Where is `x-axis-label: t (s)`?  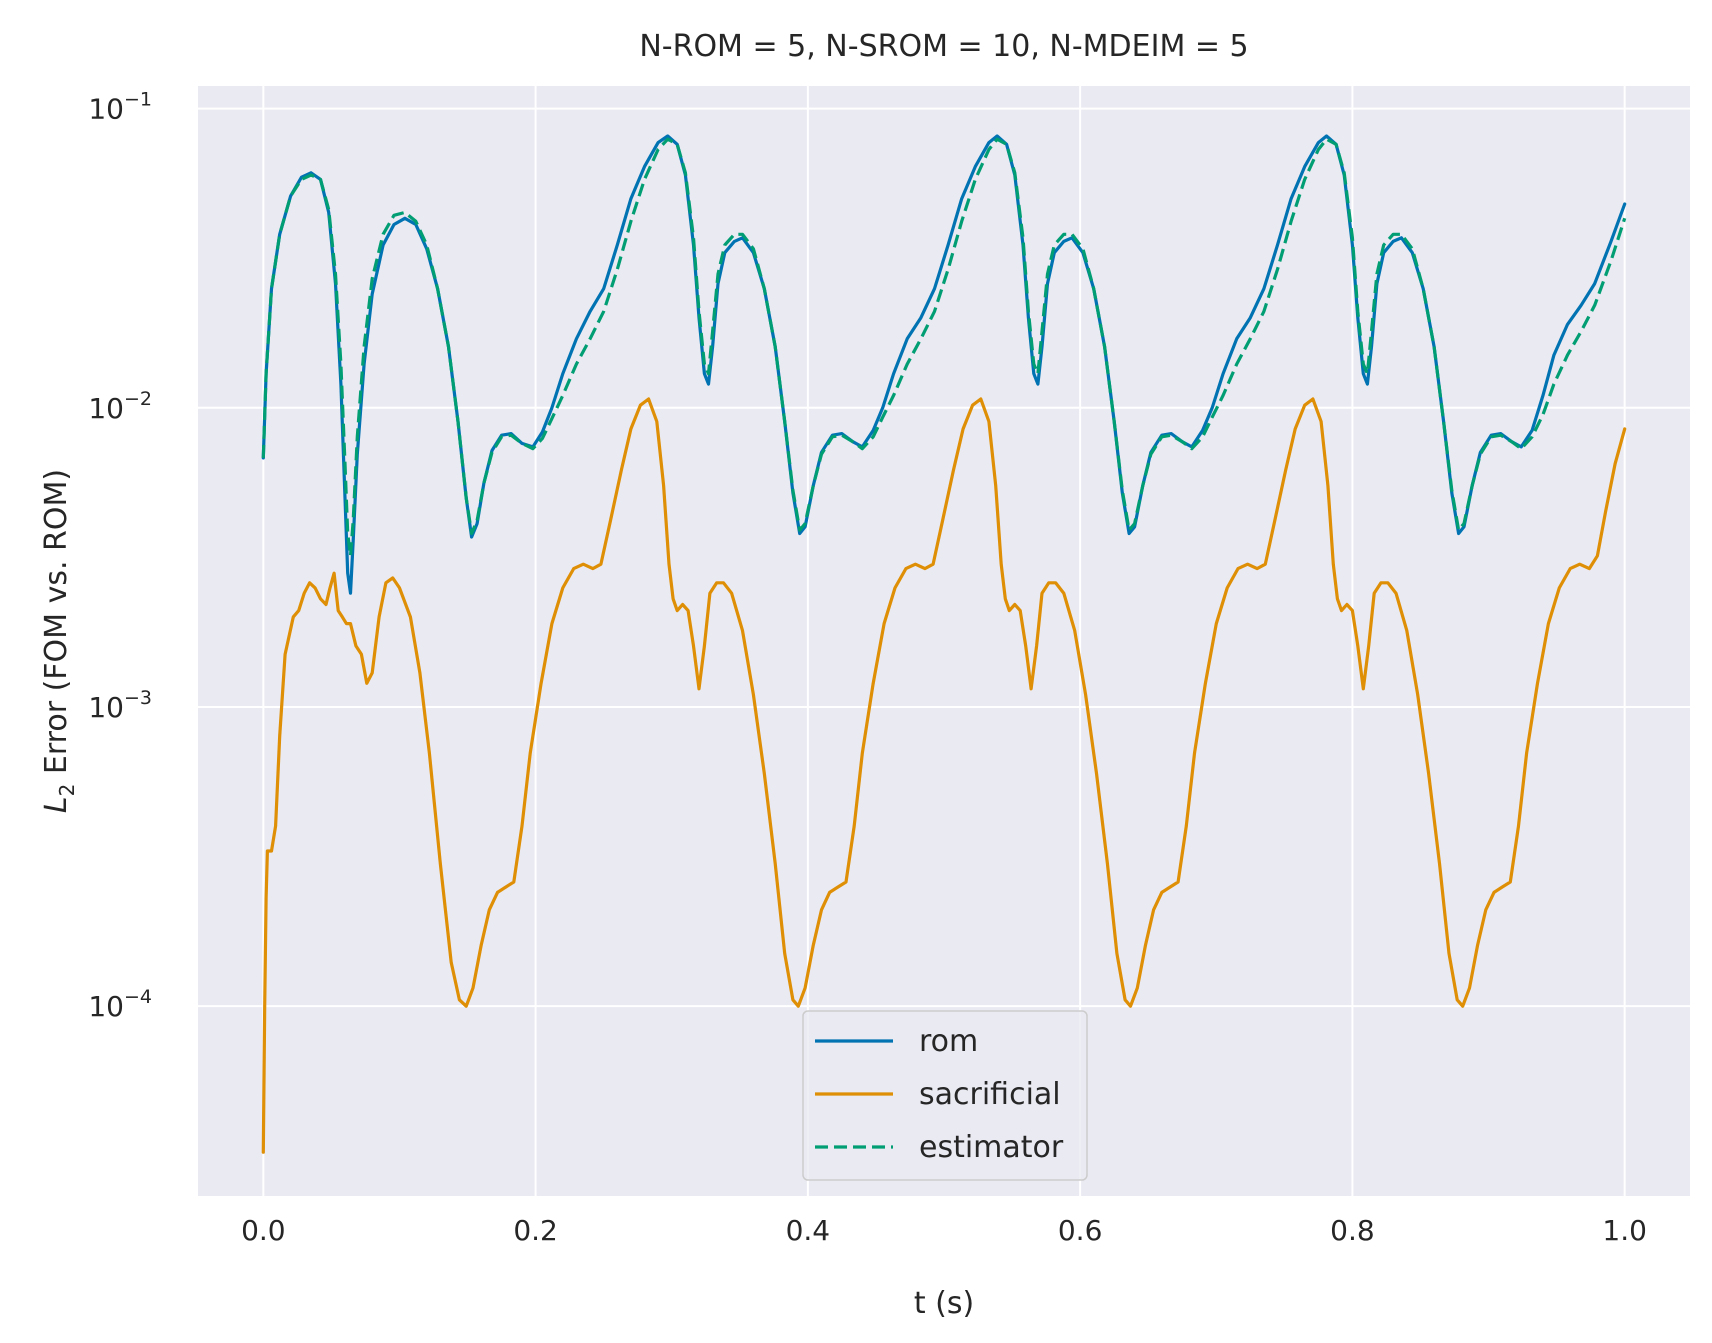 x-axis-label: t (s) is located at coordinates (944, 1303).